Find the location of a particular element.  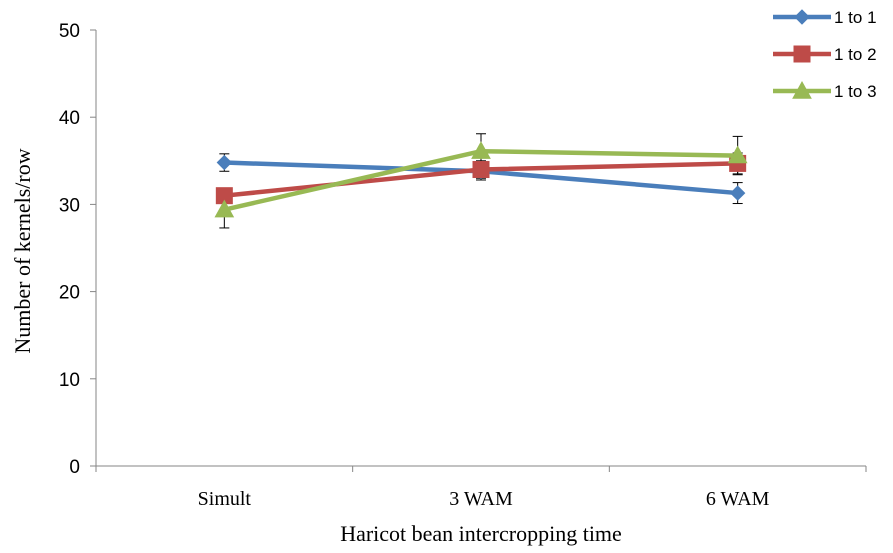

legend-label: 1 to 1 is located at coordinates (855, 17).